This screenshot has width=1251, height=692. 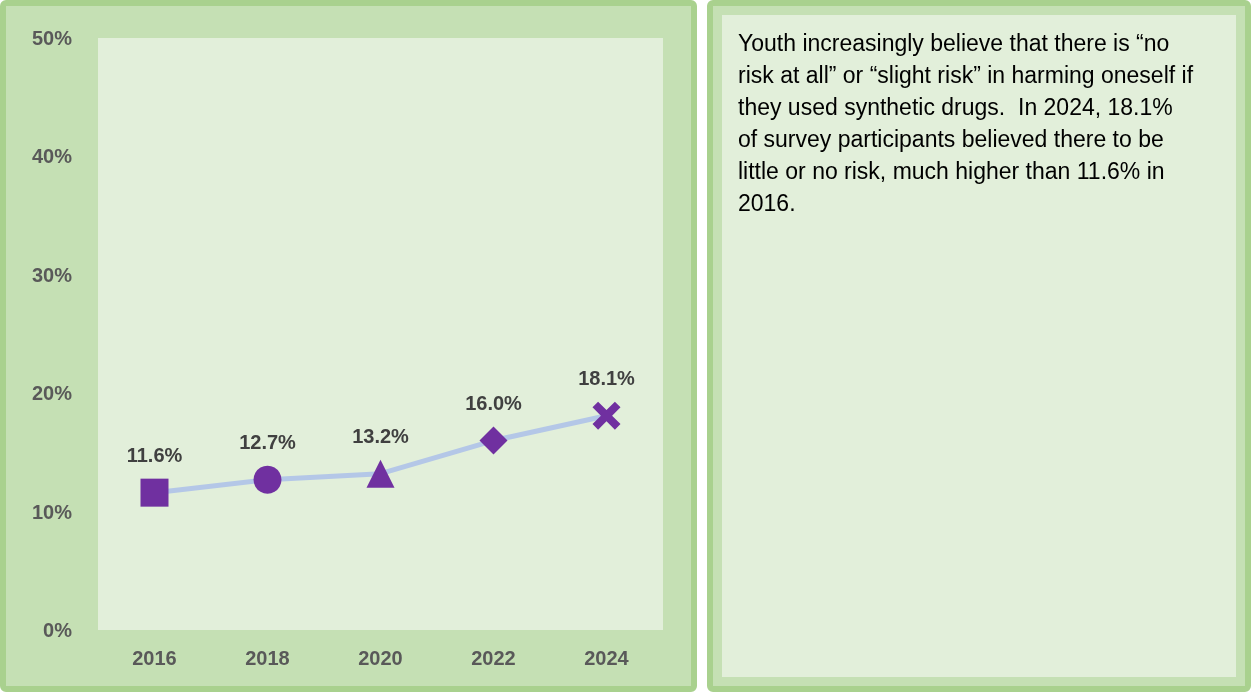 I want to click on y-tick-label: 10%, so click(x=52, y=511).